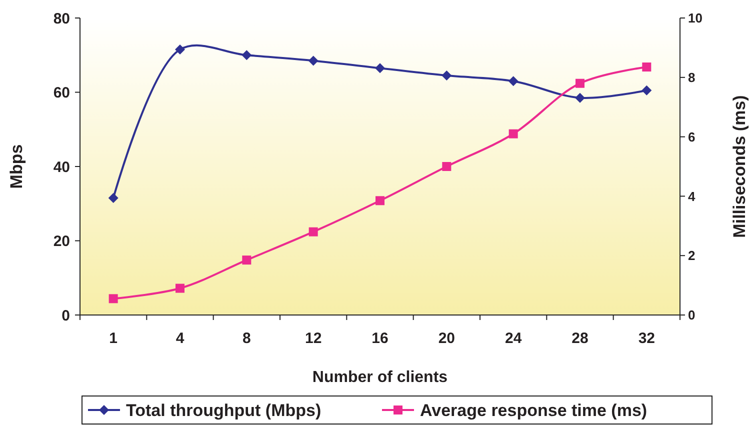 The width and height of the screenshot is (756, 425). I want to click on x-tick-label: 20, so click(447, 338).